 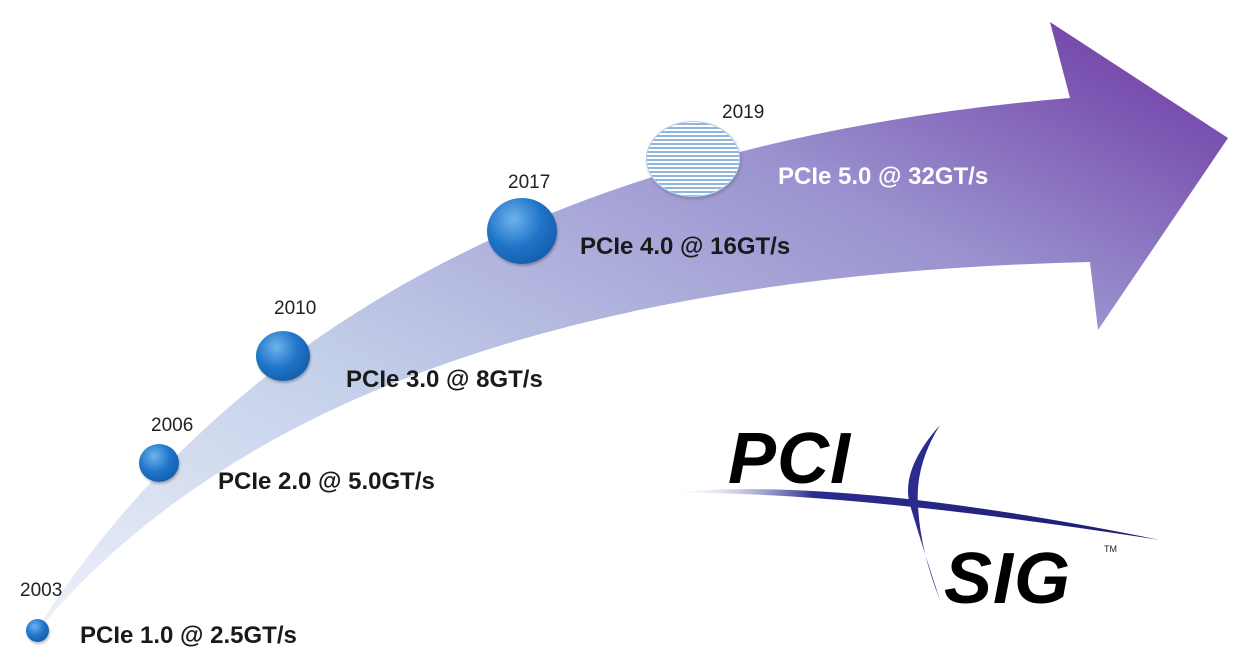 I want to click on milestone-dot-2019, so click(x=693, y=159).